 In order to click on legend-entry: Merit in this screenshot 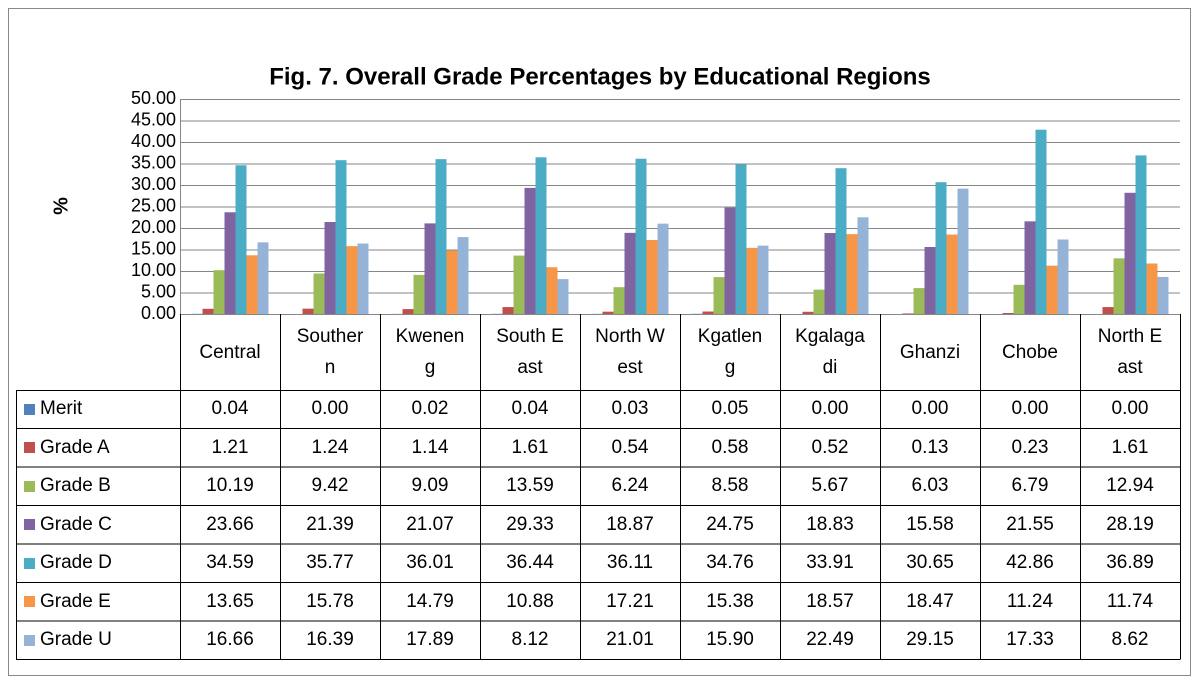, I will do `click(98, 409)`.